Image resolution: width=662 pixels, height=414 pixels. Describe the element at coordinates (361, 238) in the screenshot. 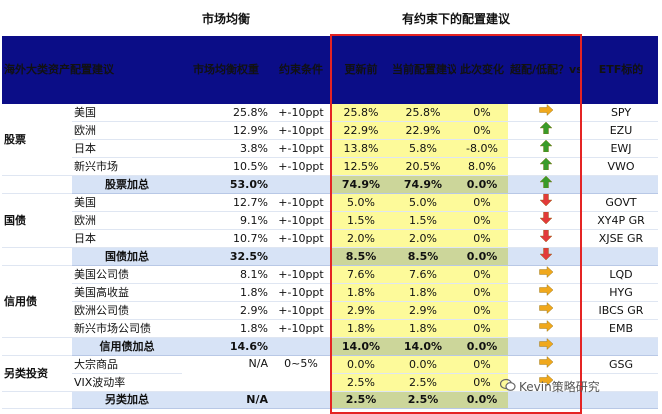

I see `before-update-value: 2.0%` at that location.